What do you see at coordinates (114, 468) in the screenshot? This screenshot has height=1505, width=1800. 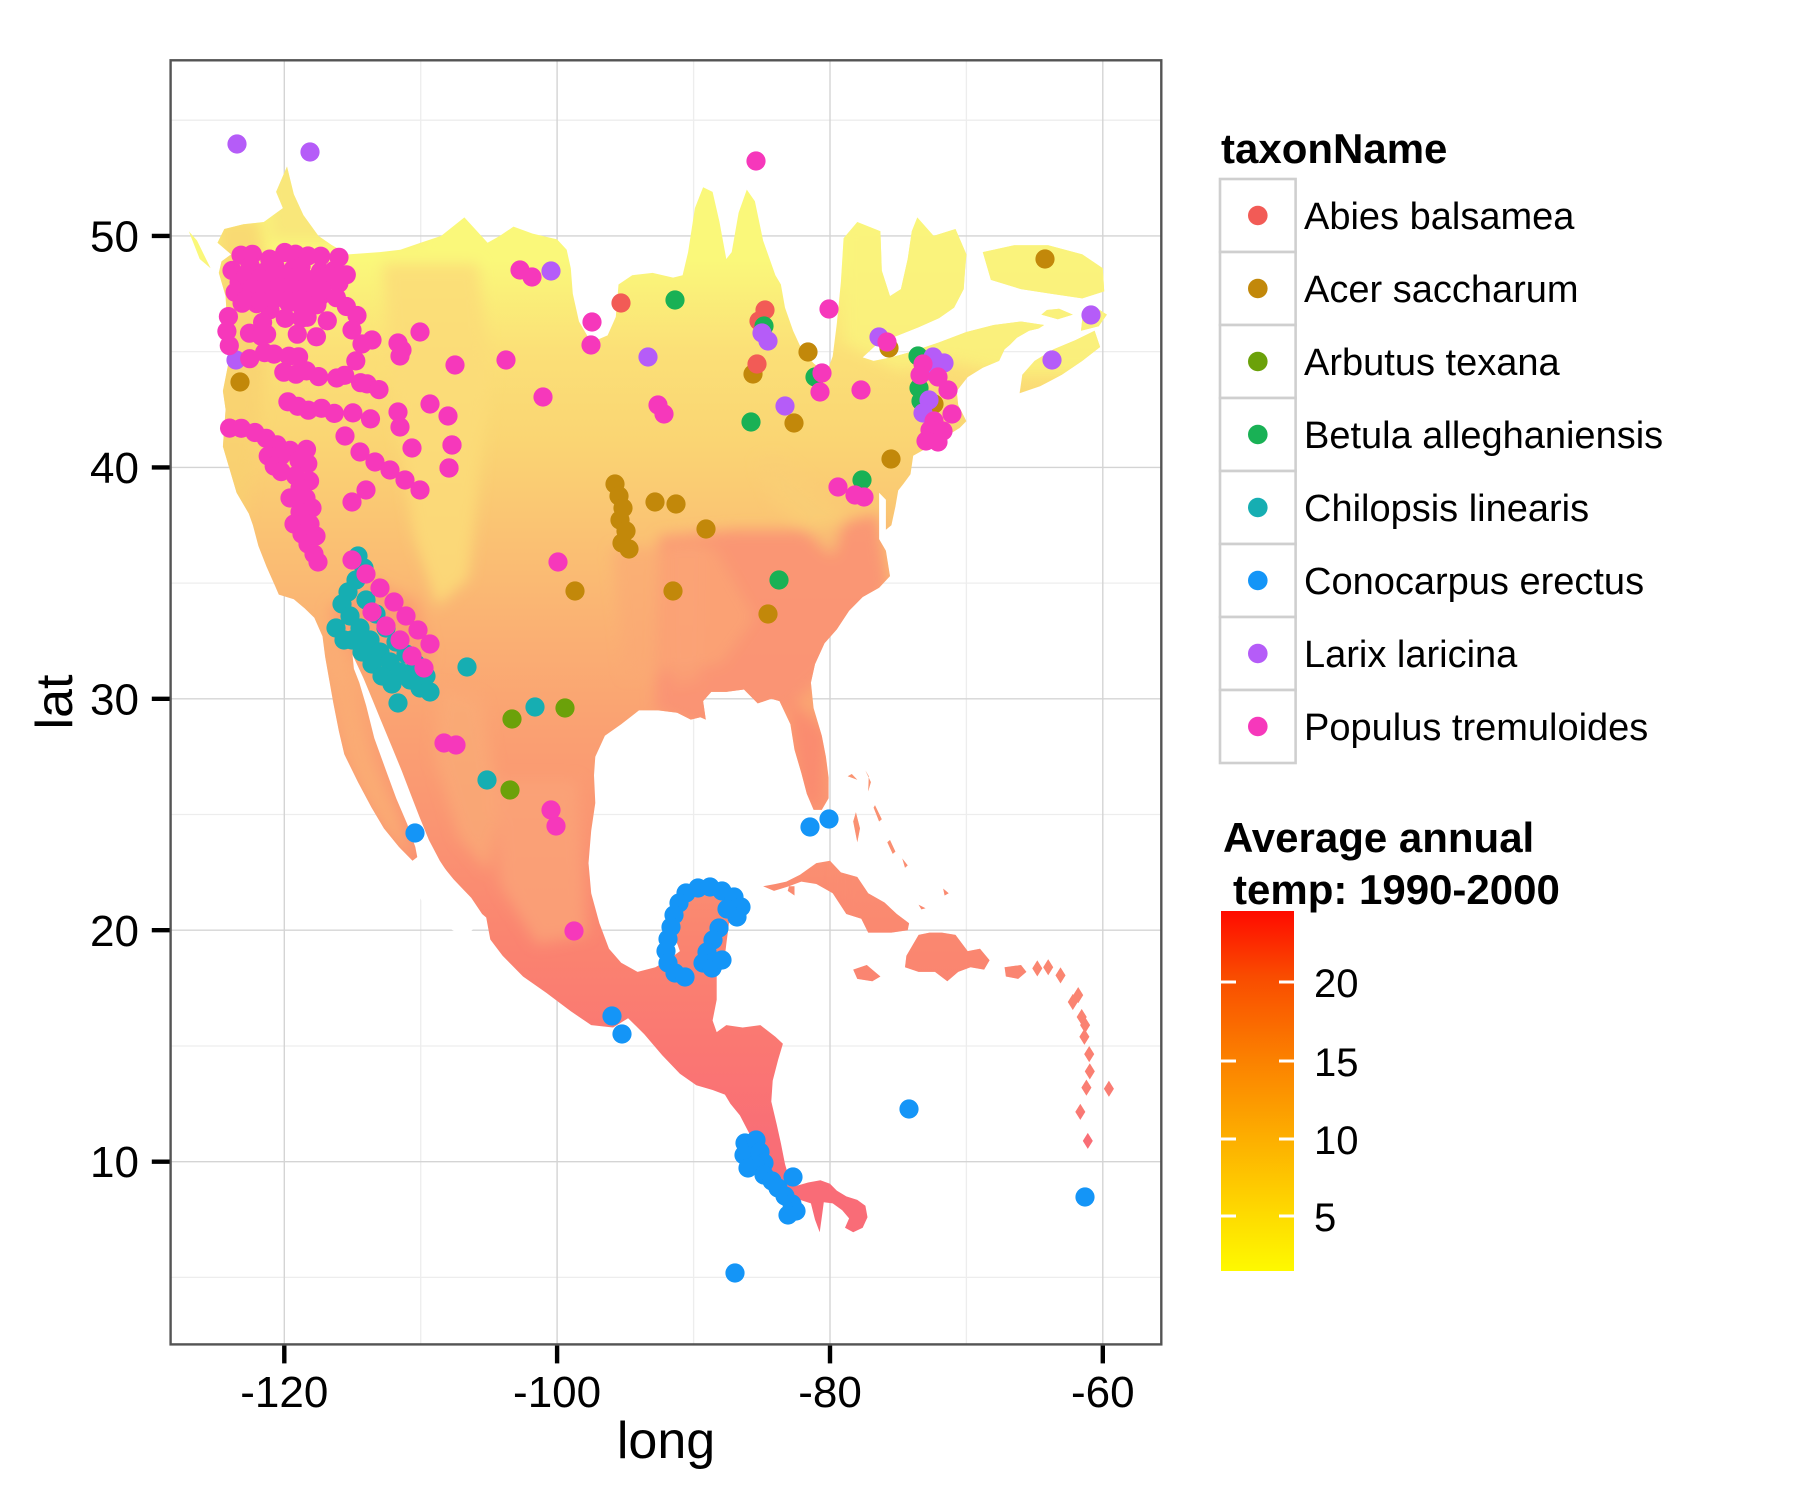 I see `svg-text: 40` at bounding box center [114, 468].